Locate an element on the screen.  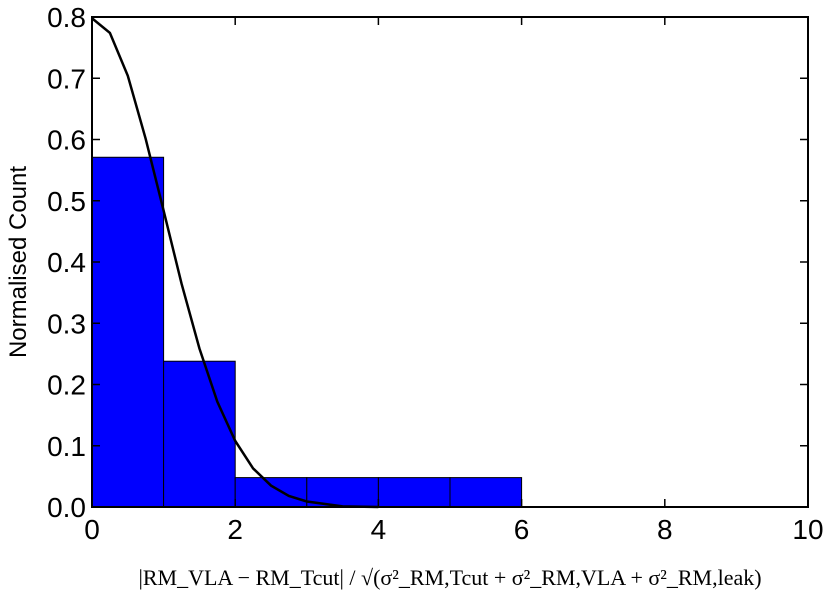
x-tick-label: 8 is located at coordinates (665, 529).